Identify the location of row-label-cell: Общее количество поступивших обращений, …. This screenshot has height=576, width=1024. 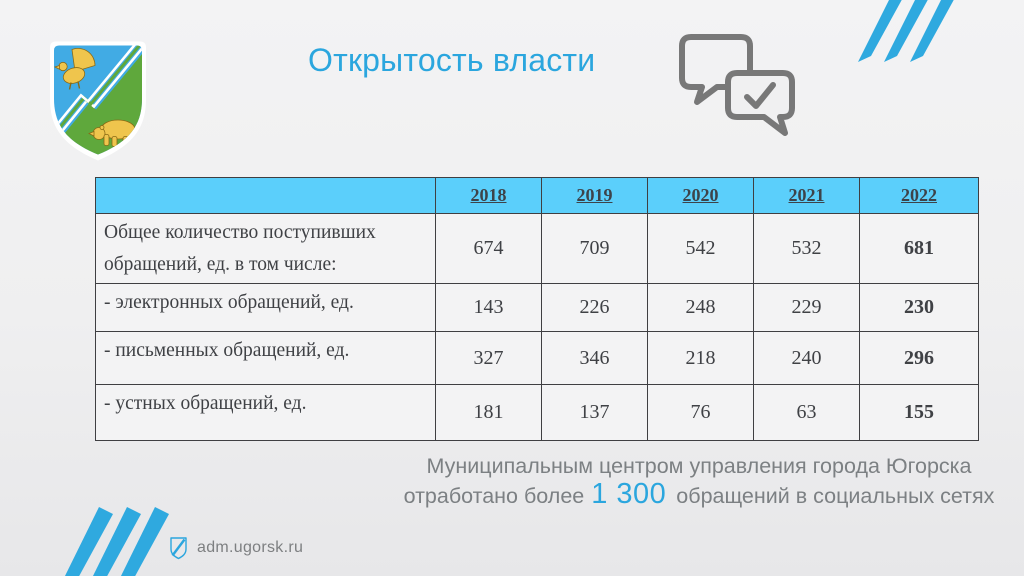
(265, 248).